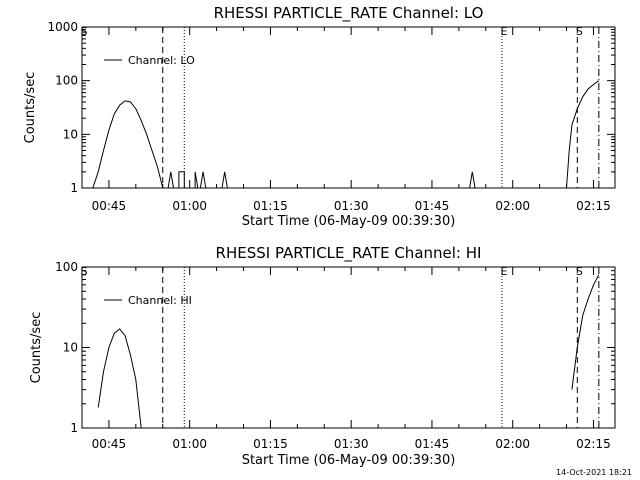  Describe the element at coordinates (594, 472) in the screenshot. I see `generation-timestamp: 14-Oct-2021 18:21` at that location.